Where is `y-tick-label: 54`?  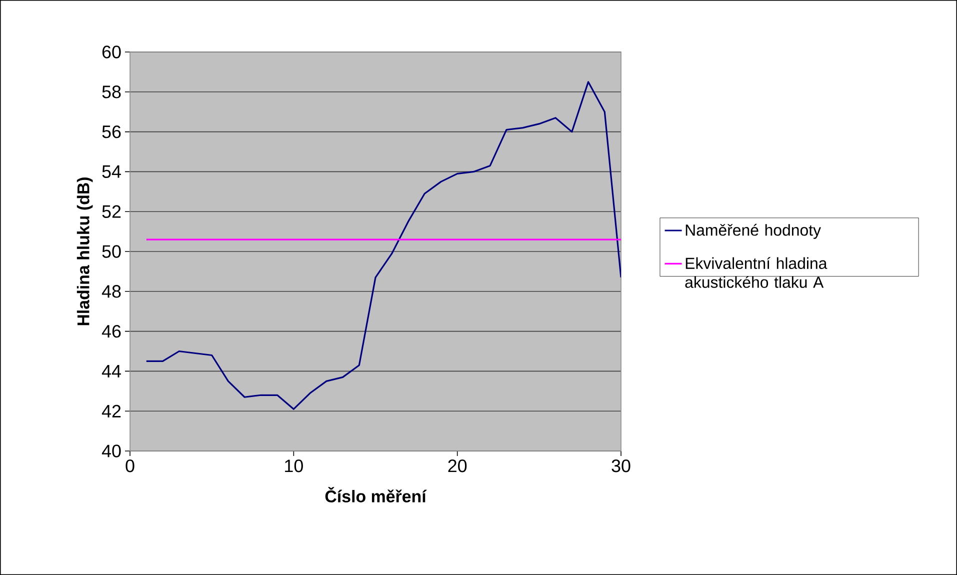
y-tick-label: 54 is located at coordinates (111, 171).